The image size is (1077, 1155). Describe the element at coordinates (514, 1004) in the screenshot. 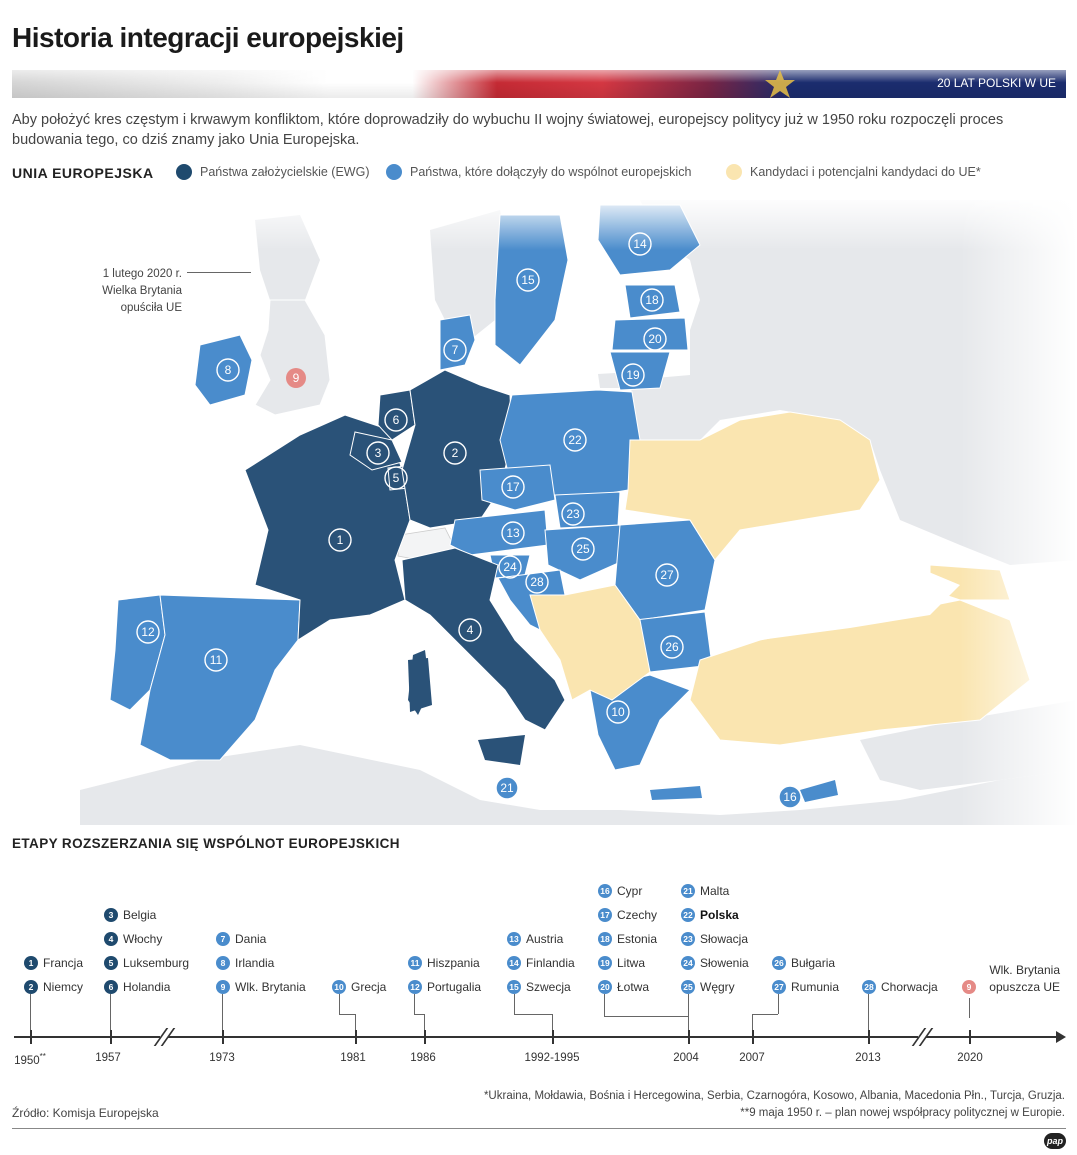

I see `conn-1992a` at that location.